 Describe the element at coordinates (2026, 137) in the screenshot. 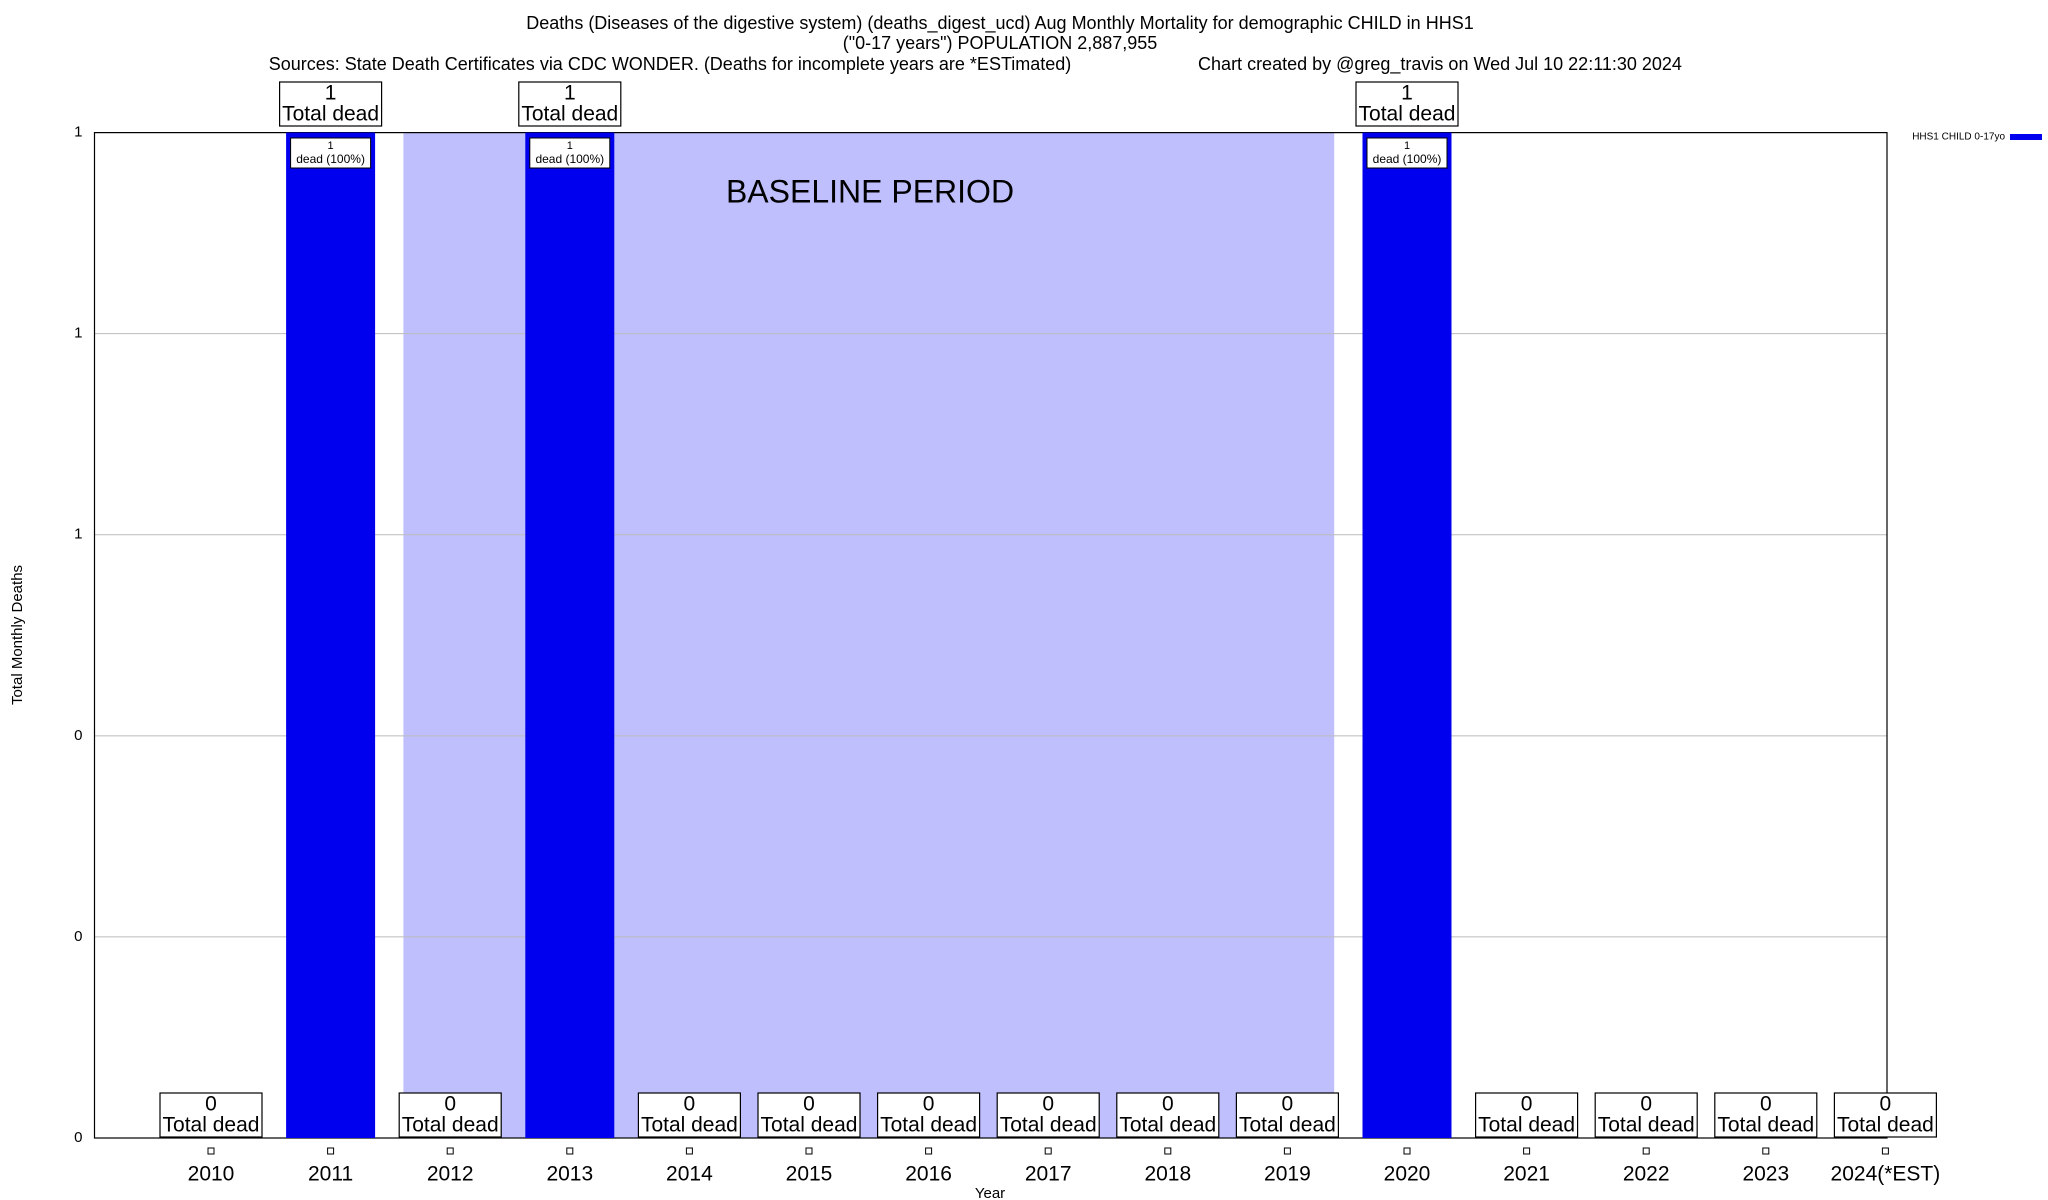

I see `legend-swatch` at that location.